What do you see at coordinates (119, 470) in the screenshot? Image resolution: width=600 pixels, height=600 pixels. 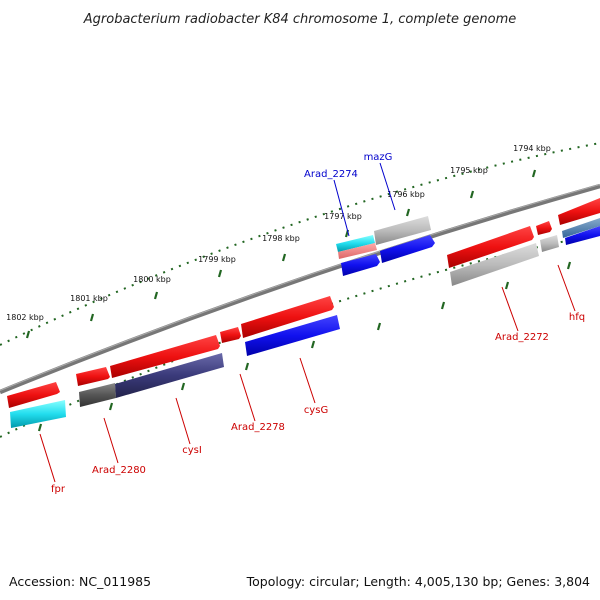 I see `gene-label: Arad_2280` at bounding box center [119, 470].